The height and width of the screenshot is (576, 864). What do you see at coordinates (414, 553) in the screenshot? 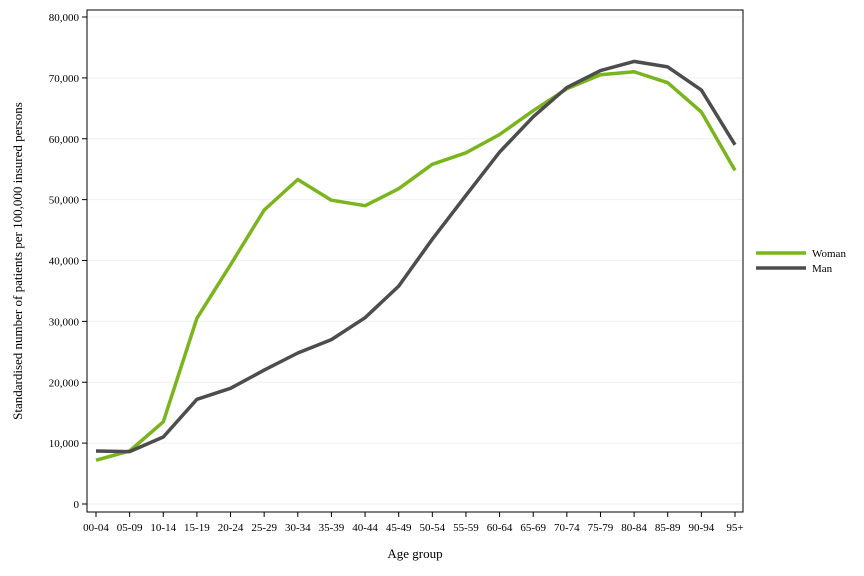
I see `x-axis-title: Age group` at bounding box center [414, 553].